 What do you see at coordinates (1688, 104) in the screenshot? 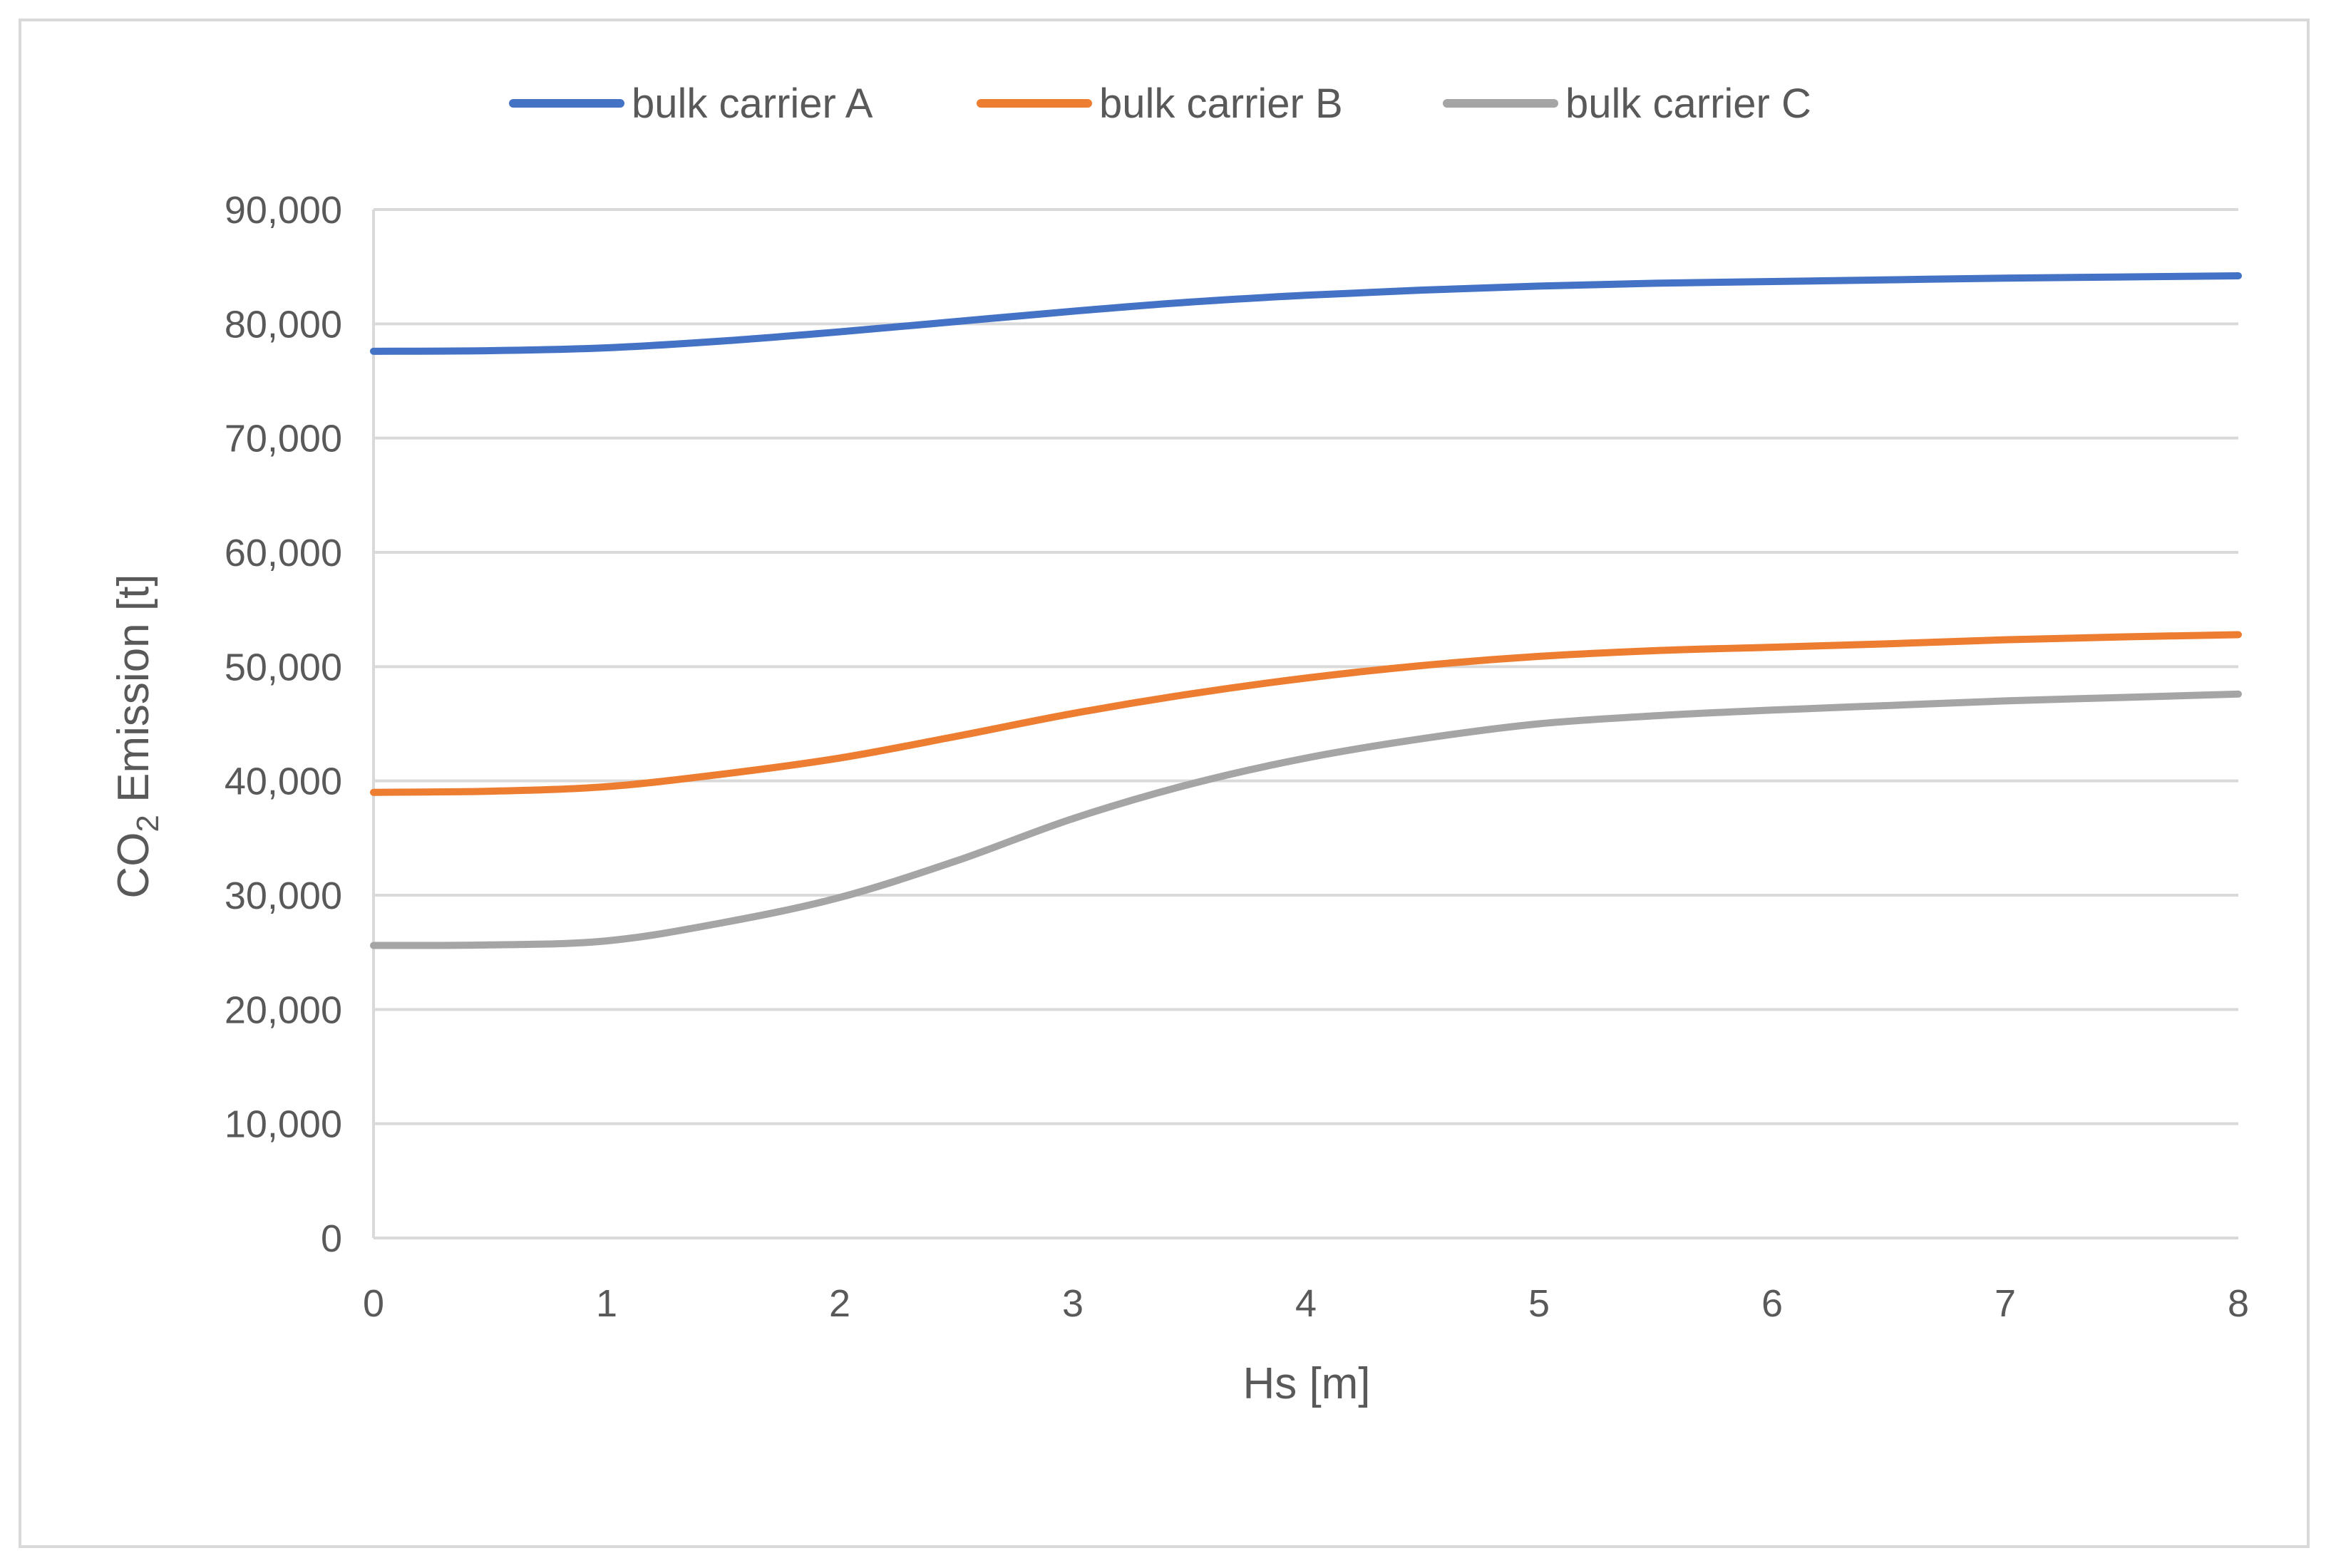
I see `legend-label: bulk carrier C` at bounding box center [1688, 104].